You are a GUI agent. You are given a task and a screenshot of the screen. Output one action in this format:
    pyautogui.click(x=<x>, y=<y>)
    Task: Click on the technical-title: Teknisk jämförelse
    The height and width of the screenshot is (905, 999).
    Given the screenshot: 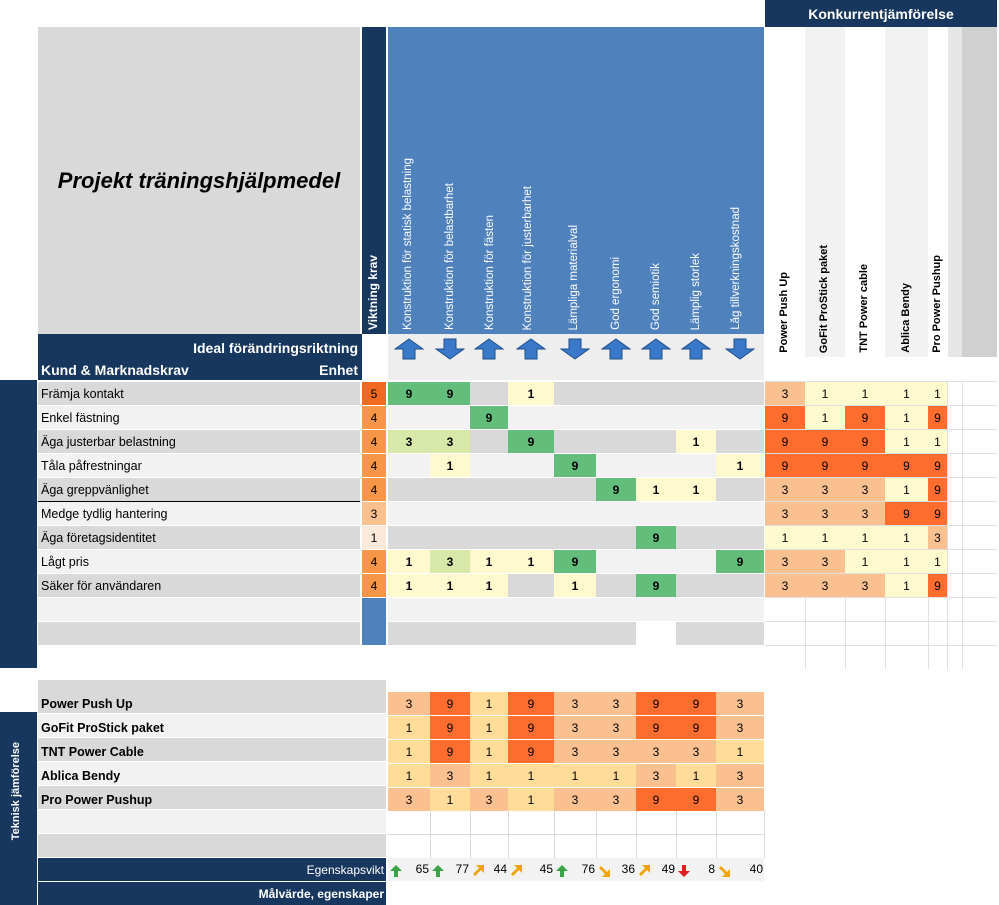 What is the action you would take?
    pyautogui.click(x=16, y=791)
    